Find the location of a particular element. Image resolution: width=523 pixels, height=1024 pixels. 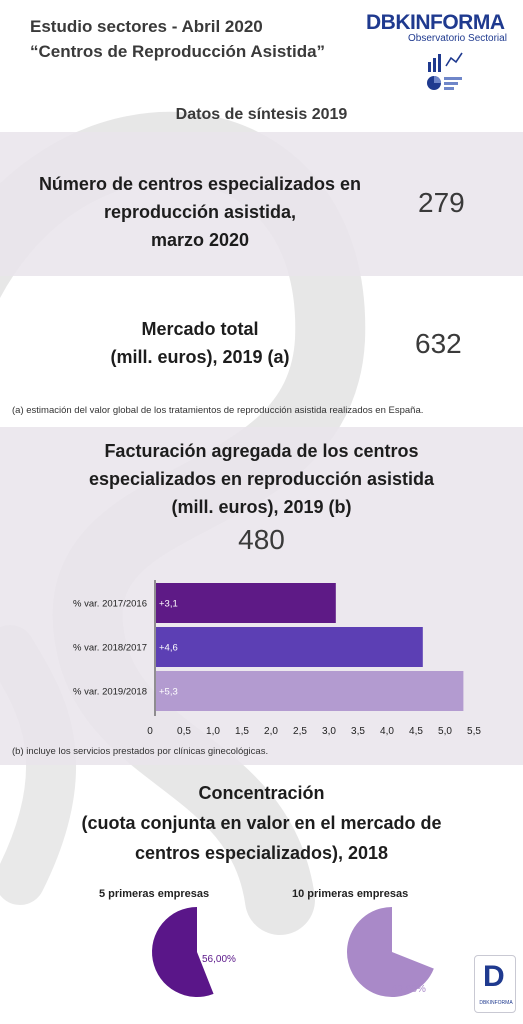

x-tick-label: 5,5 is located at coordinates (474, 731).